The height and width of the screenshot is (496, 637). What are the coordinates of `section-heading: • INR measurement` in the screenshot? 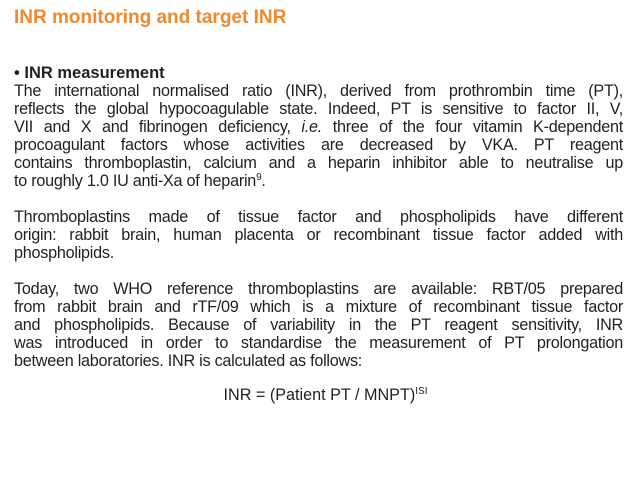 It's located at (318, 73).